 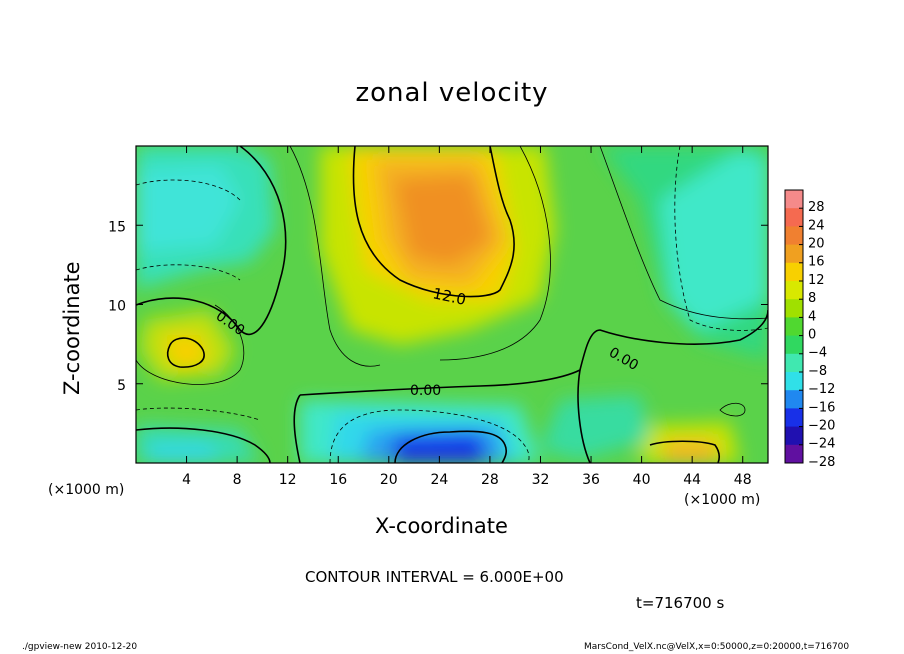 What do you see at coordinates (743, 480) in the screenshot?
I see `x-tick-label: 48` at bounding box center [743, 480].